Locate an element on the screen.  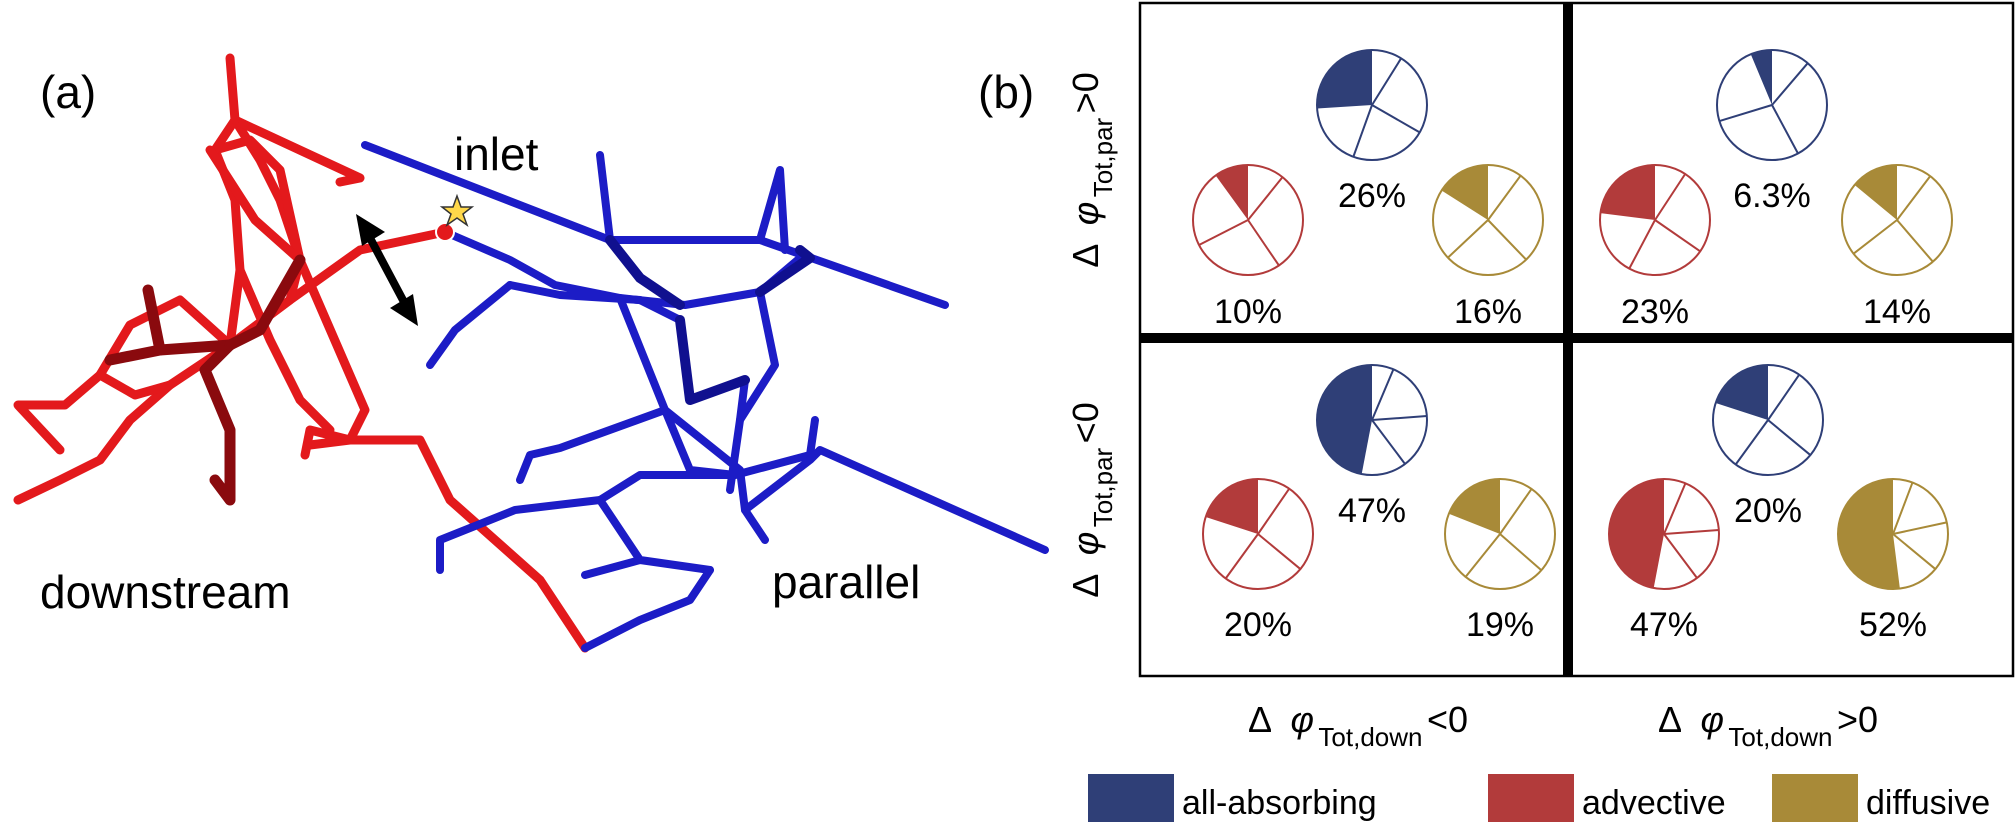
panel-b-label: (b) is located at coordinates (1006, 92).